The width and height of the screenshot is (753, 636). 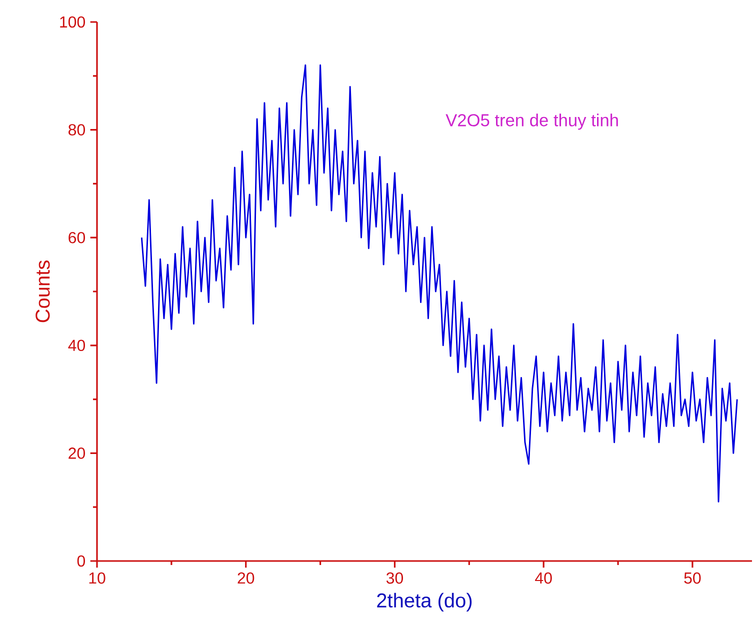 What do you see at coordinates (81, 561) in the screenshot?
I see `y-tick-label: 0` at bounding box center [81, 561].